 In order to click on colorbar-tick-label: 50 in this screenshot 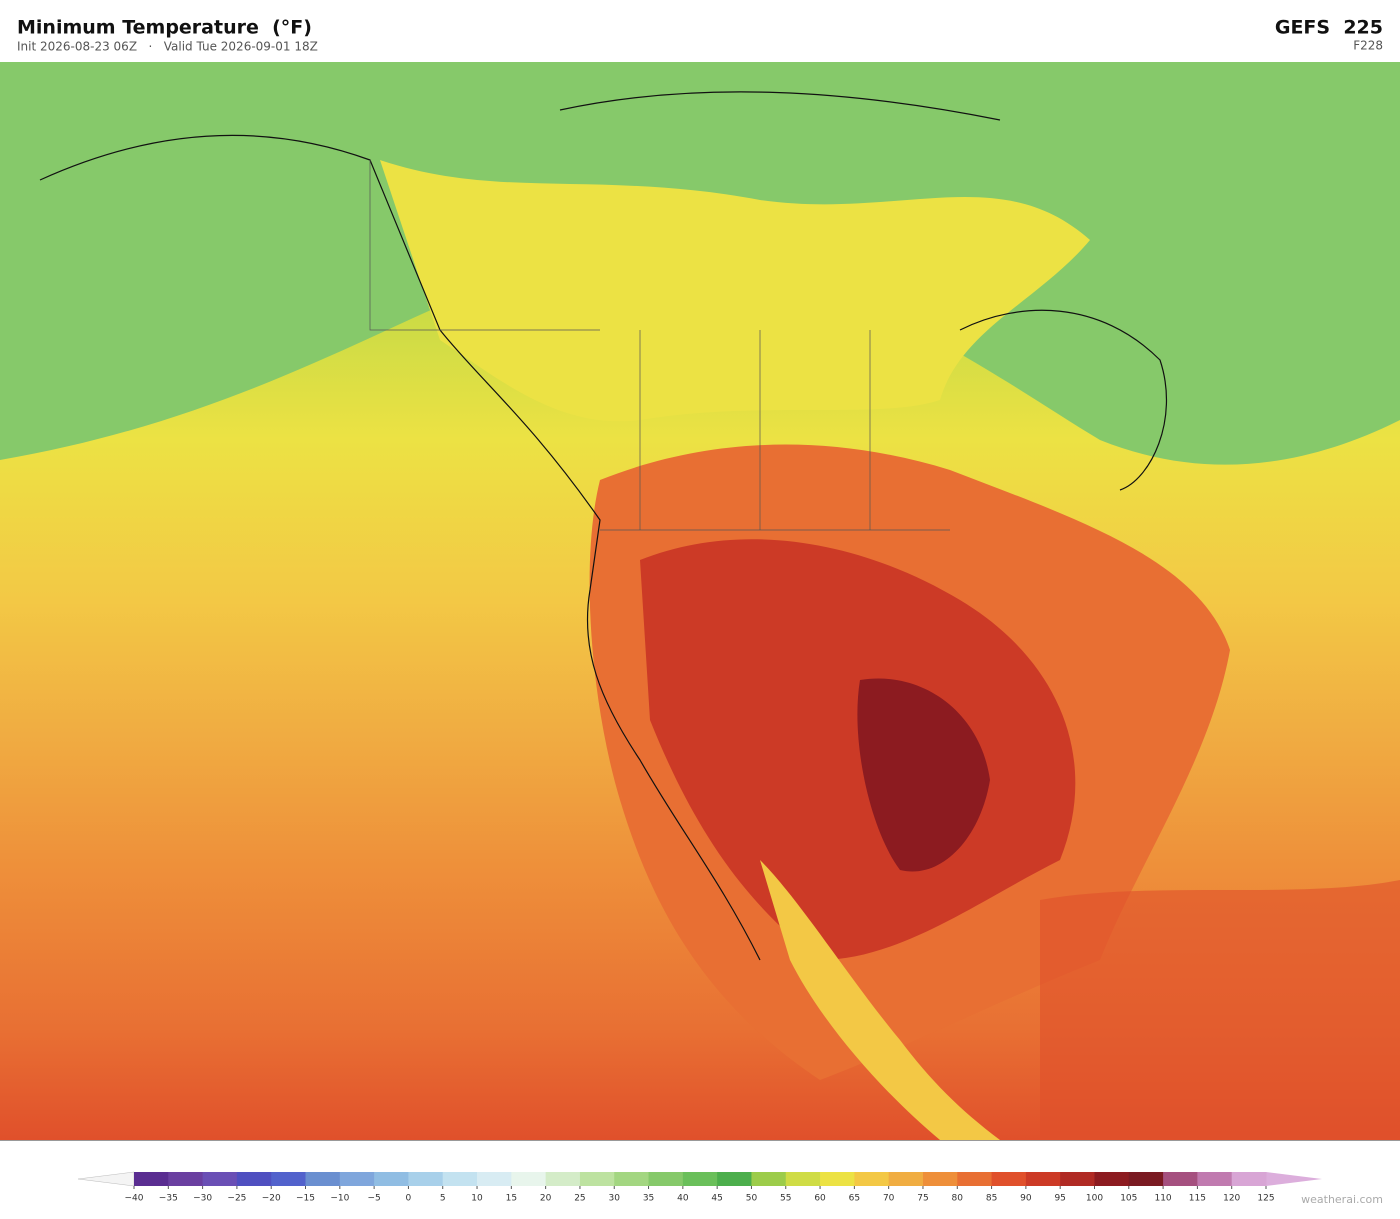, I will do `click(752, 1199)`.